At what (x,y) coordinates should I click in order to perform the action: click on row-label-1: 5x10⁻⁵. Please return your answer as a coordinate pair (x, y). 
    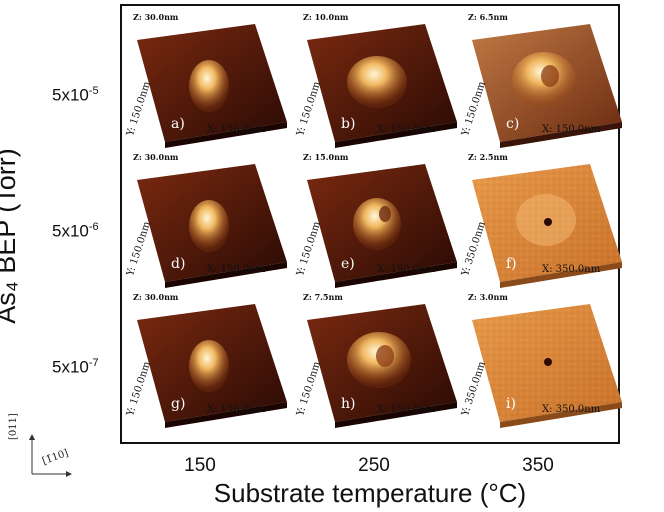
    Looking at the image, I should click on (75, 95).